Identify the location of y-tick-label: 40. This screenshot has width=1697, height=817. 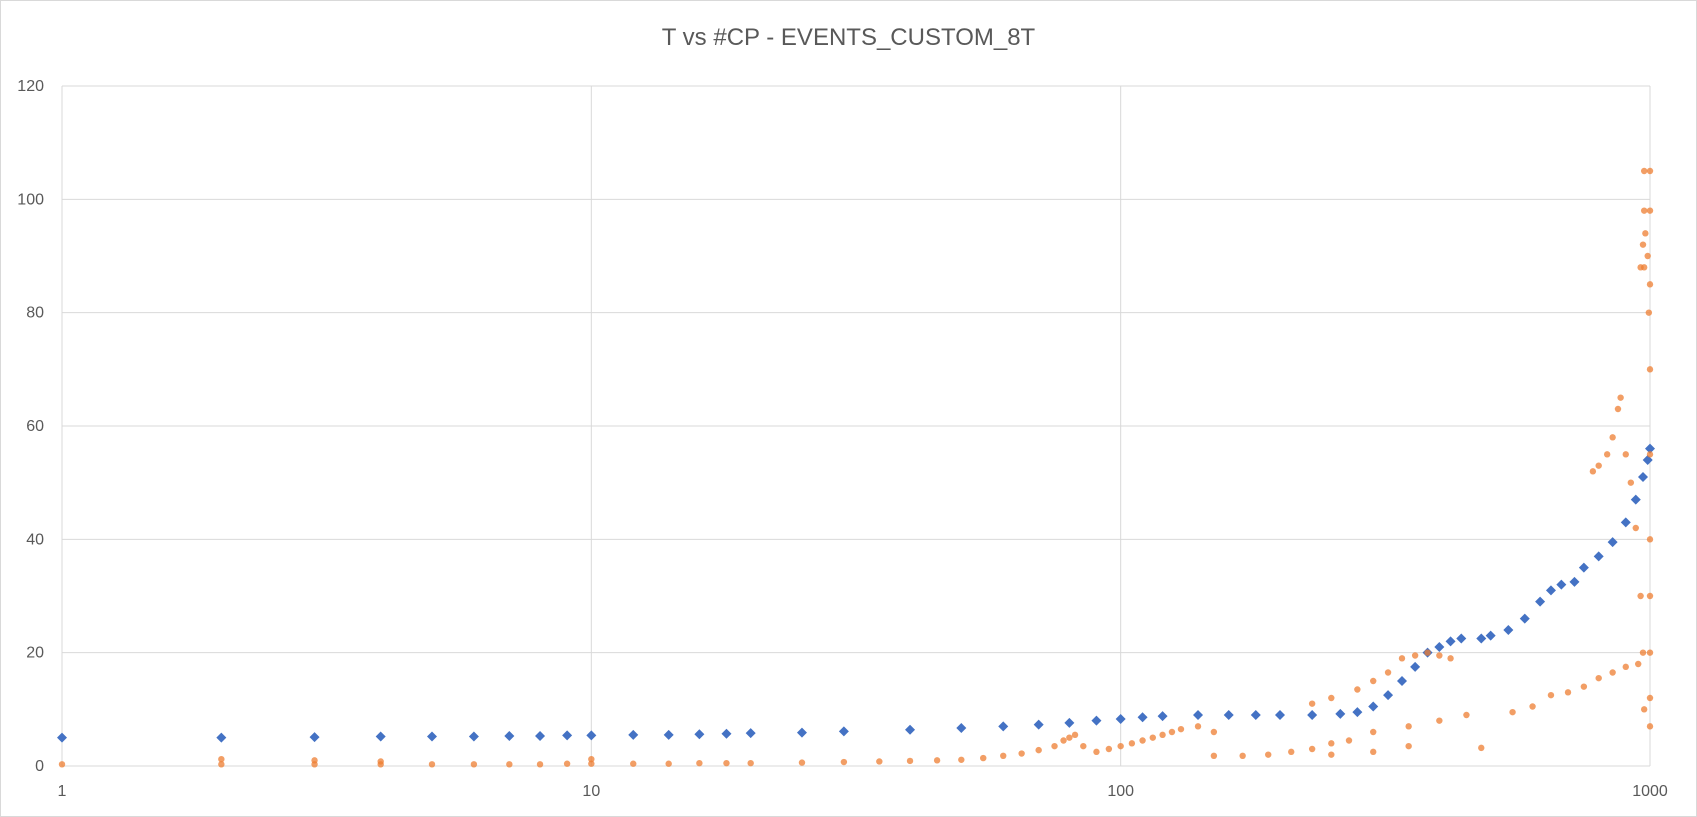
(35, 539).